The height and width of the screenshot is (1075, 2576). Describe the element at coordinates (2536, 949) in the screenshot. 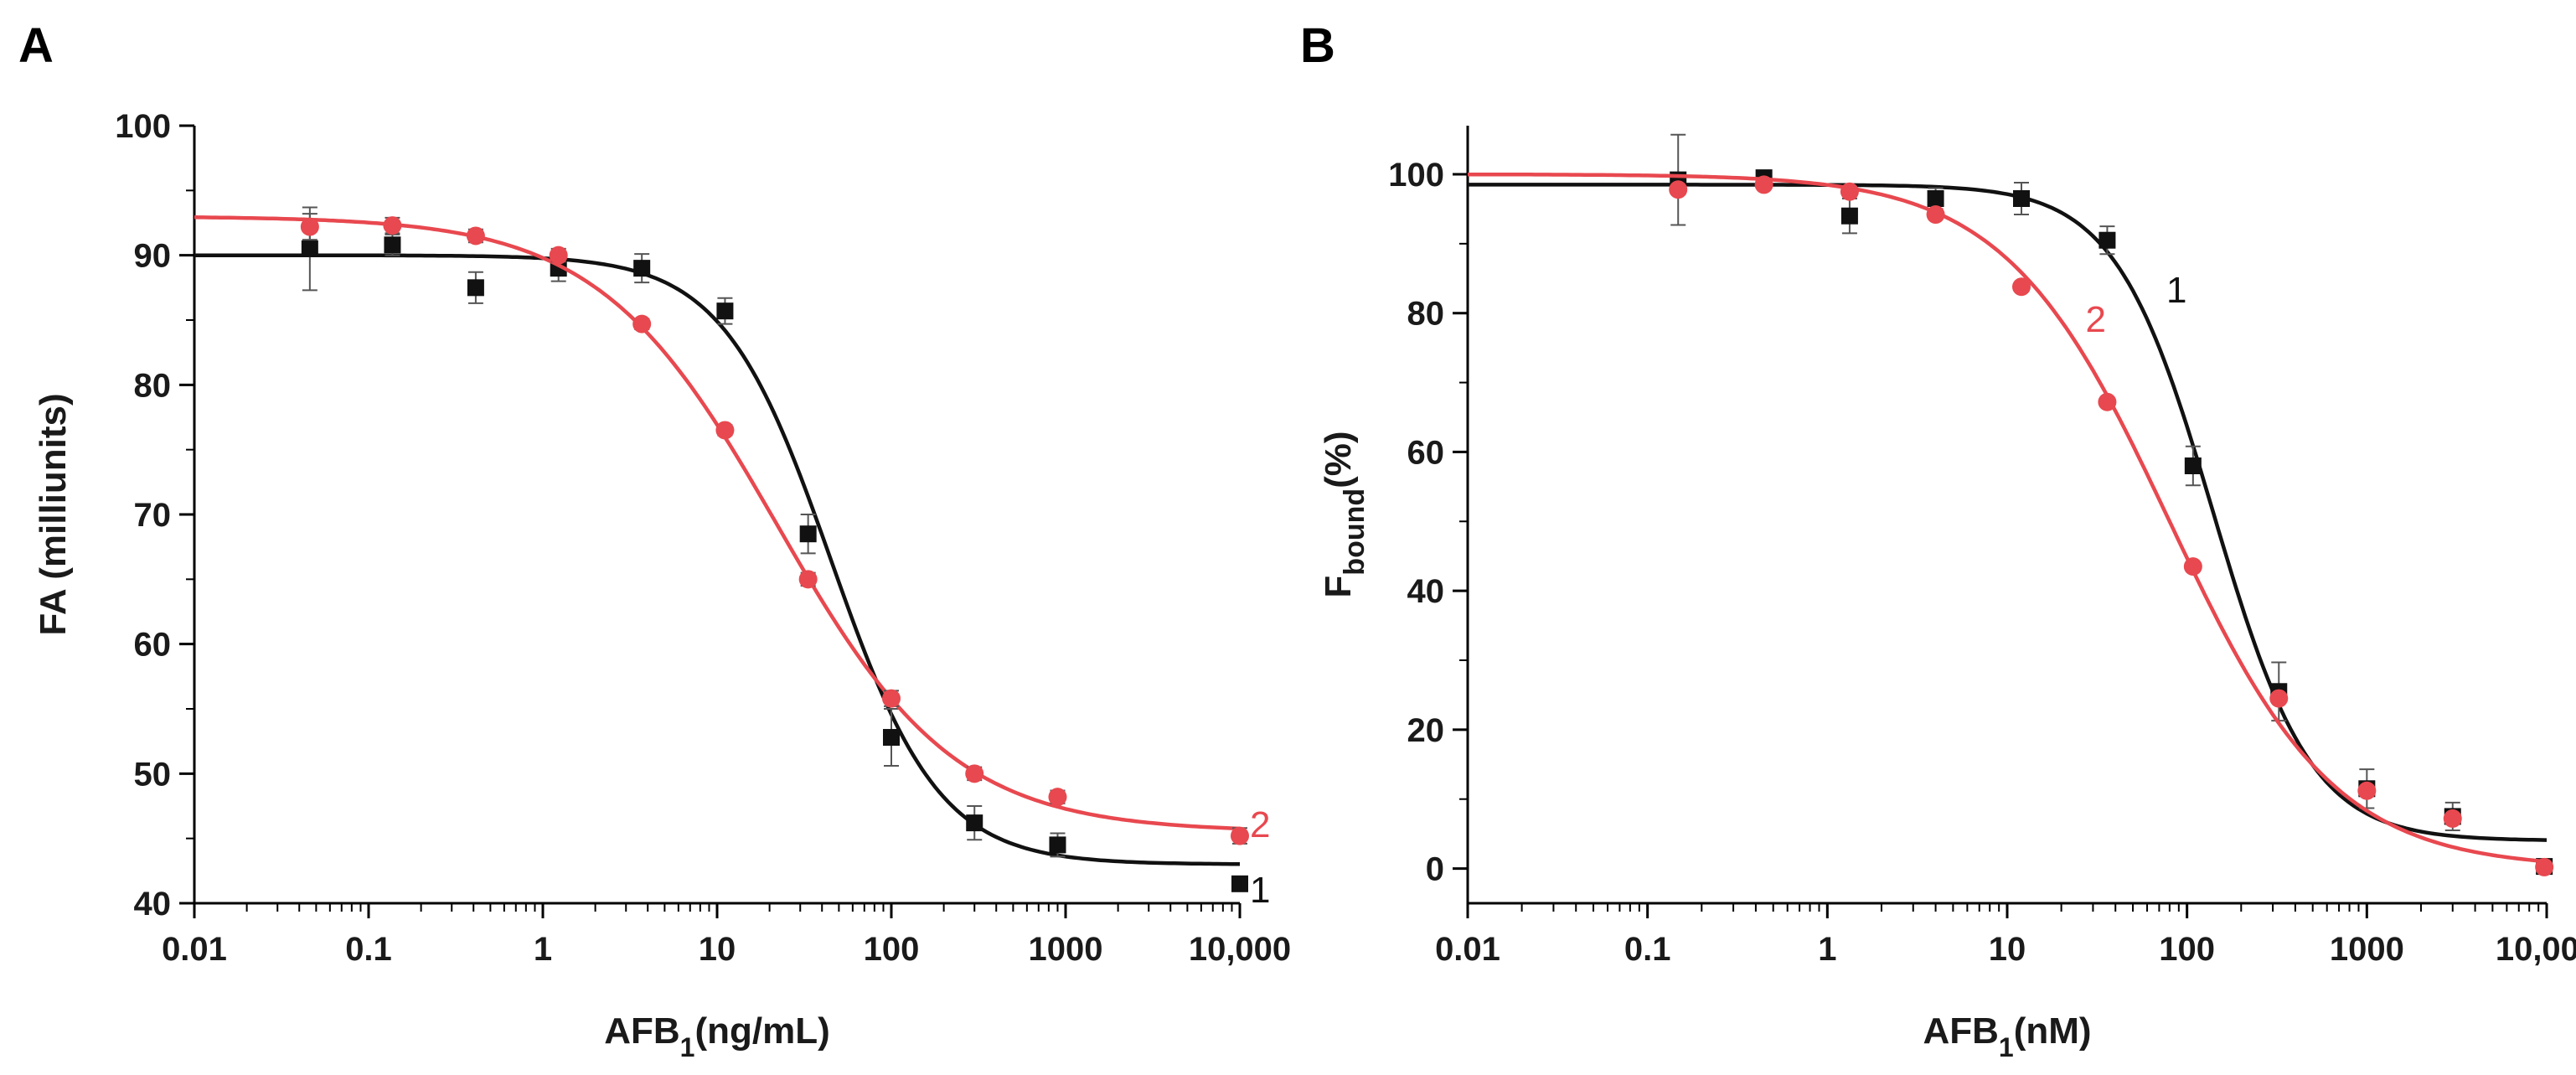

I see `panel-b-x-tick-label: 10,000` at that location.